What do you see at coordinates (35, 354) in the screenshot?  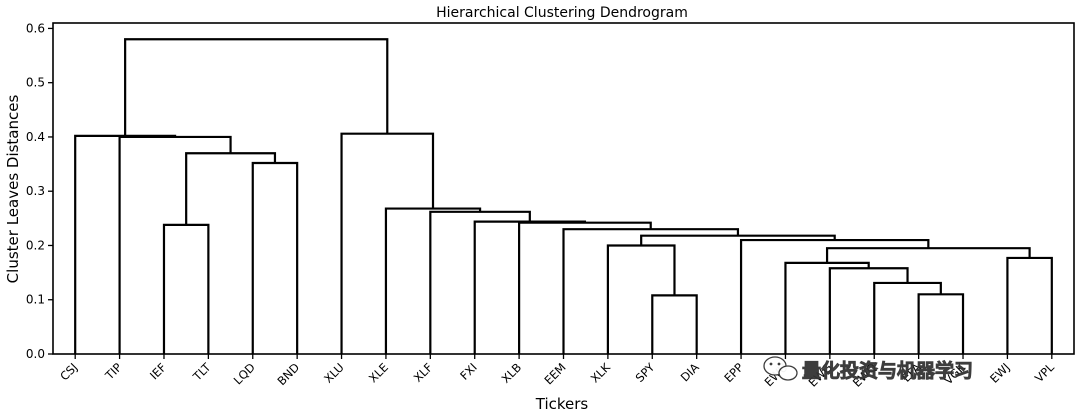 I see `y-tick-label: 0.0` at bounding box center [35, 354].